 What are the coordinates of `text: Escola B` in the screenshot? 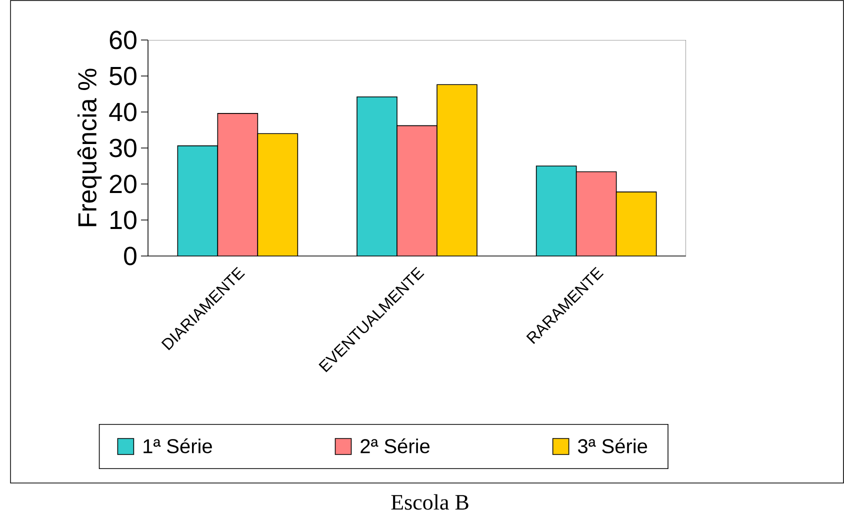 It's located at (429, 502).